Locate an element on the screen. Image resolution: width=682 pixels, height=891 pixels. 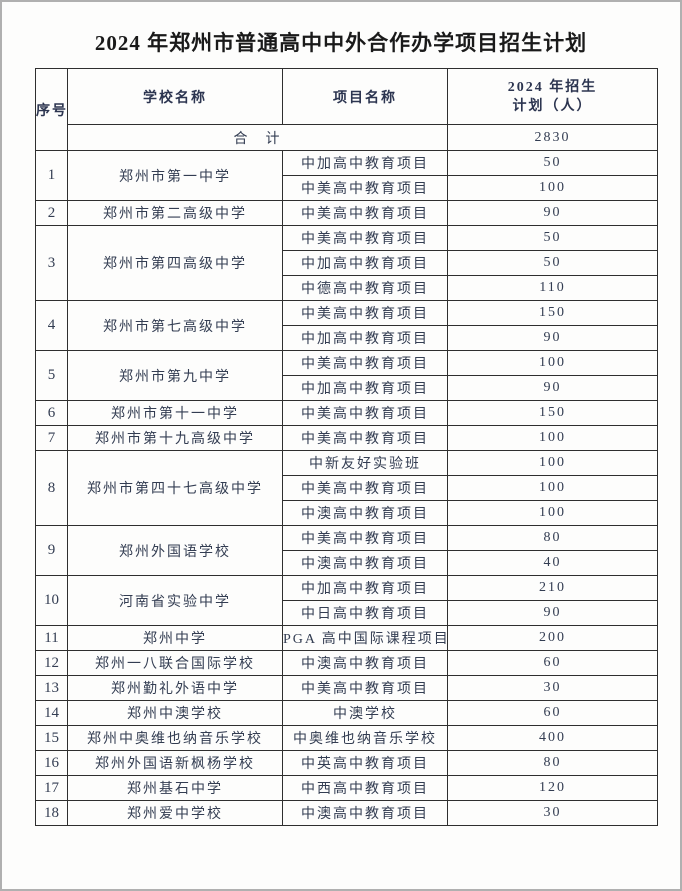
table-row: 8 郑州市第四十七高级中学 中新友好实验班 100 is located at coordinates (346, 488).